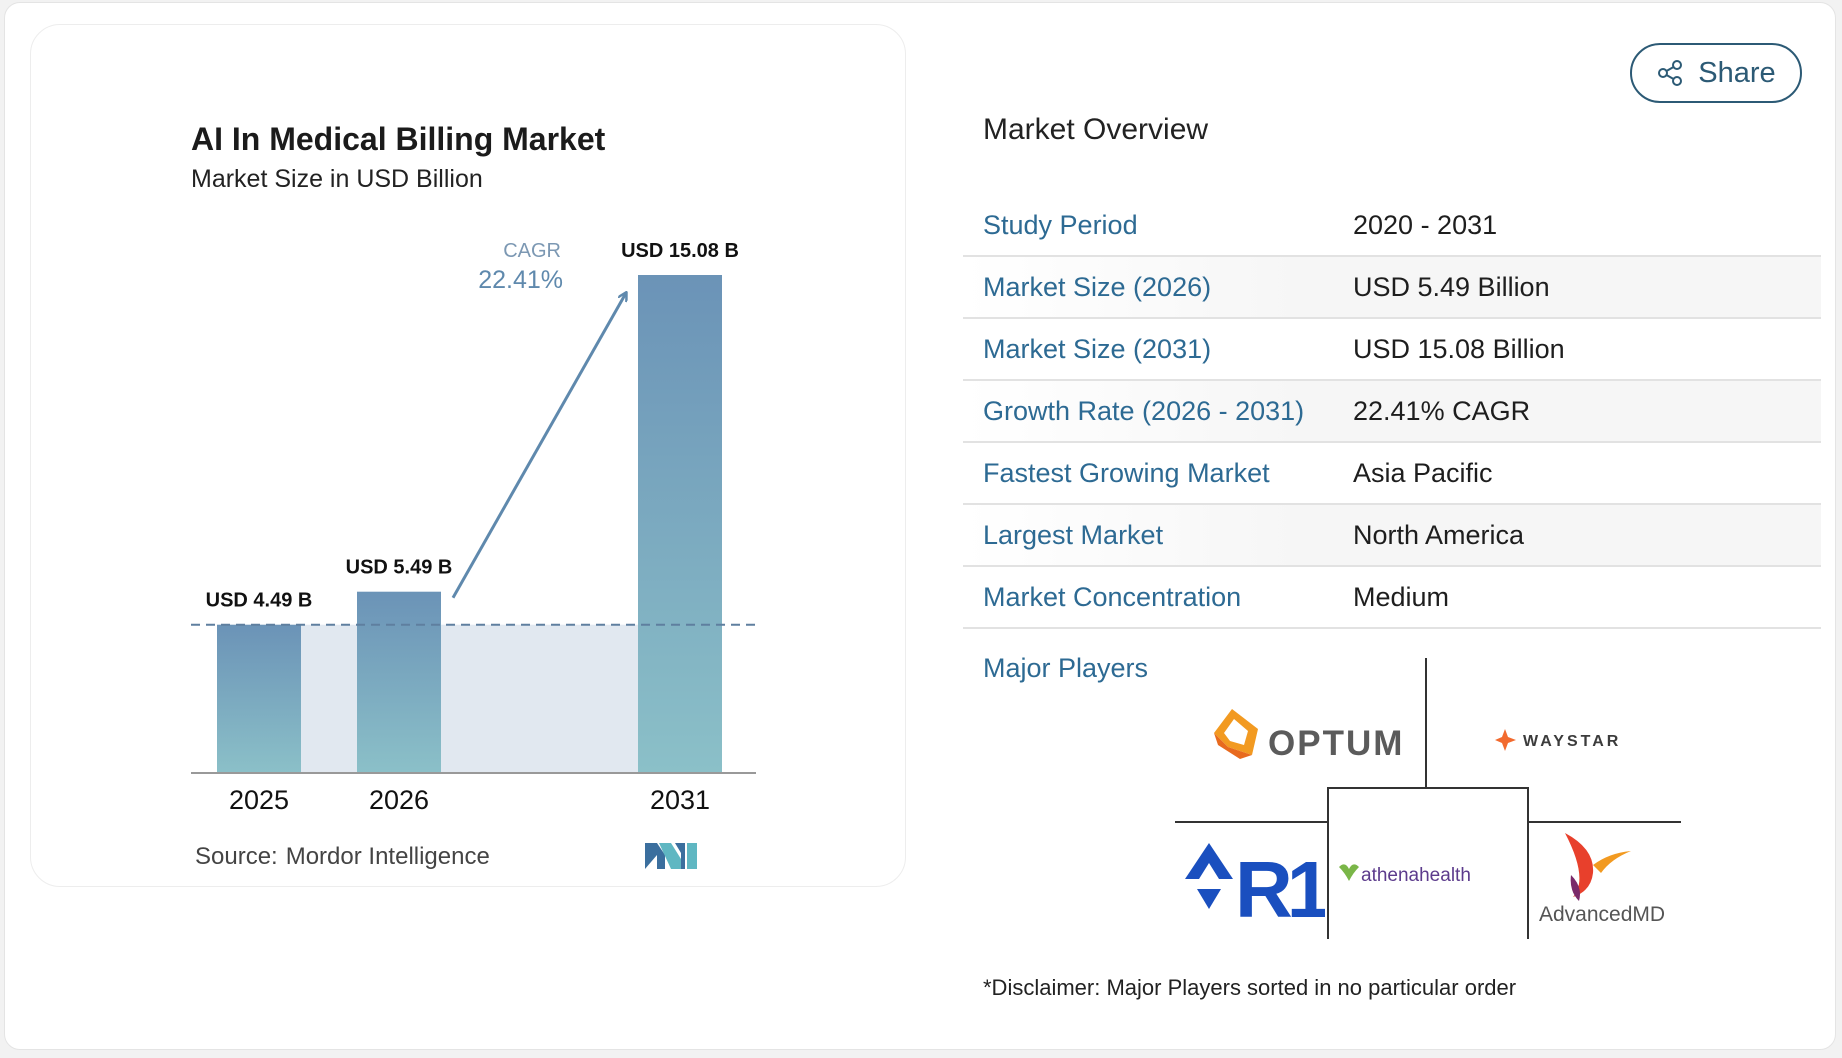 This screenshot has width=1842, height=1058. What do you see at coordinates (1416, 875) in the screenshot?
I see `athenahealth-logo-text: athenahealth` at bounding box center [1416, 875].